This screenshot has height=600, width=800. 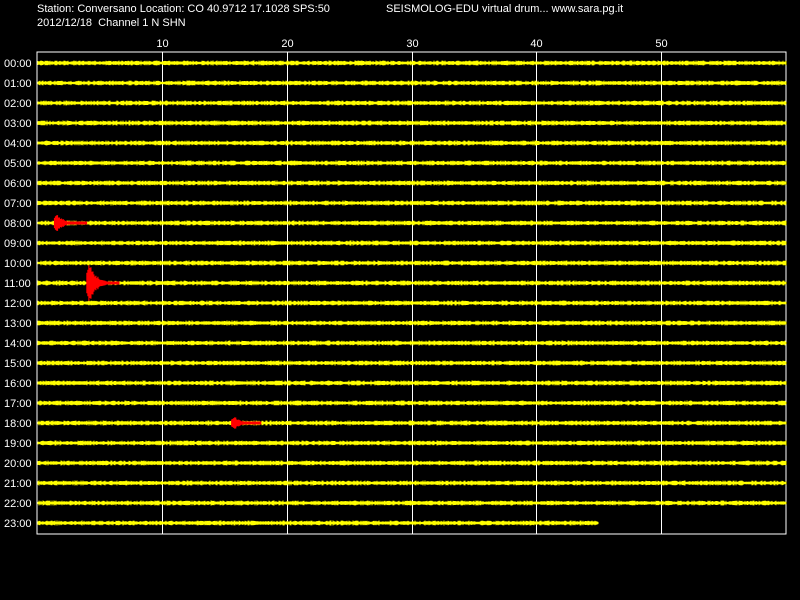 I want to click on hour-label: 11:00, so click(x=17, y=284).